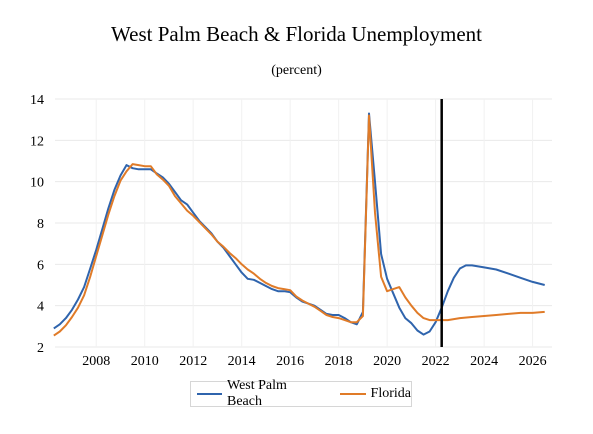 This screenshot has width=593, height=434. What do you see at coordinates (533, 361) in the screenshot?
I see `x-tick-label: 2026` at bounding box center [533, 361].